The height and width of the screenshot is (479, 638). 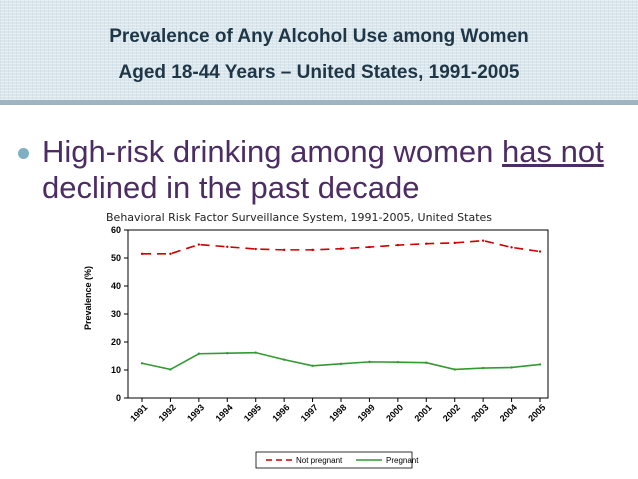 I want to click on y-tick-label: 0, so click(x=118, y=398).